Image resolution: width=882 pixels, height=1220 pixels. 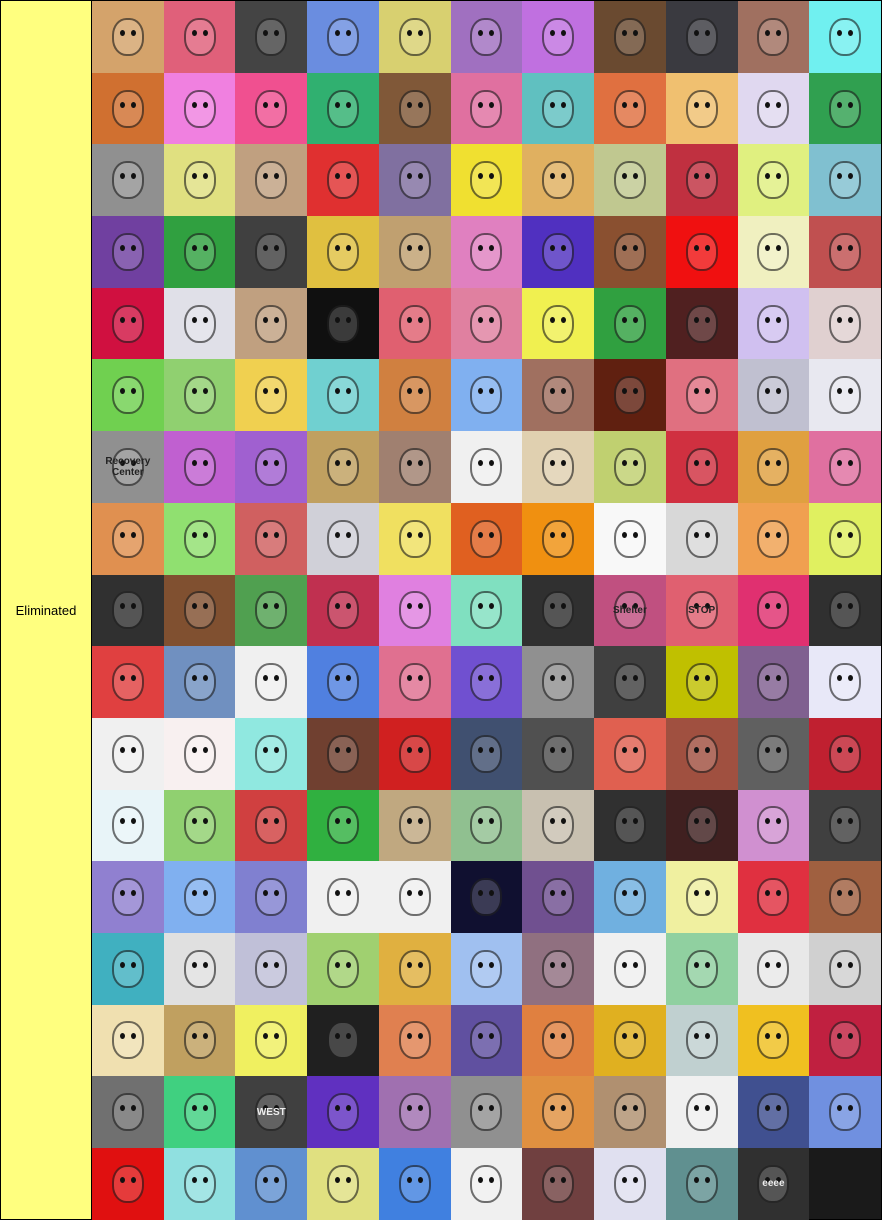 I want to click on tier-item: STOP, so click(x=701, y=610).